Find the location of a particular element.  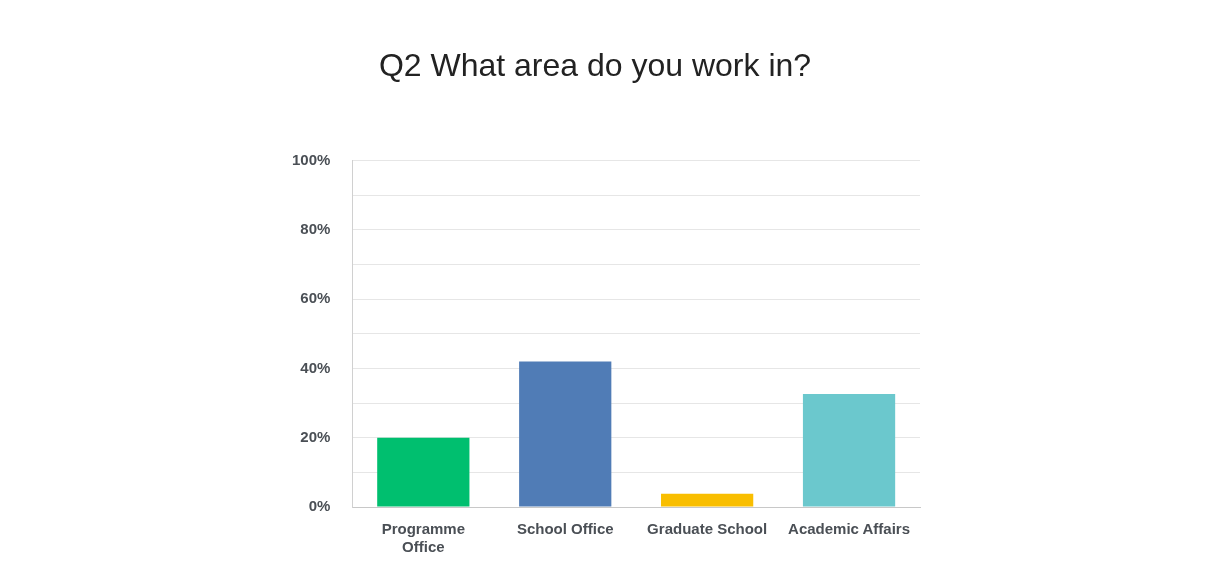

y-tick-label: 100% is located at coordinates (311, 159).